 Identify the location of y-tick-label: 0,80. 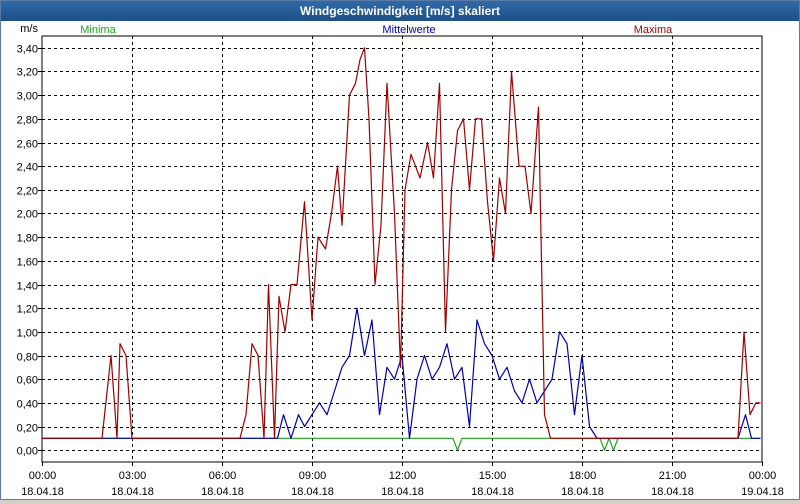
(27, 358).